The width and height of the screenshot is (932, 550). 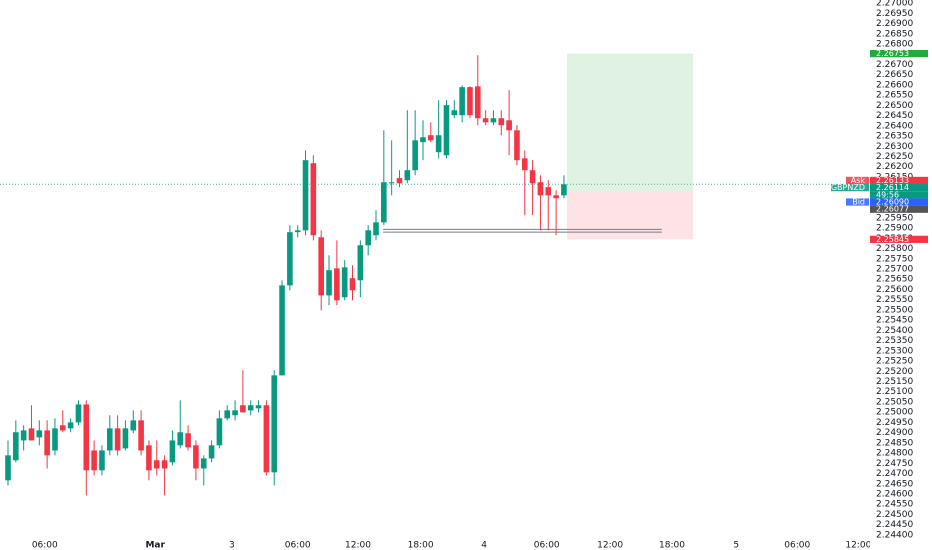 I want to click on price-badge-label: 2.26133, so click(x=892, y=180).